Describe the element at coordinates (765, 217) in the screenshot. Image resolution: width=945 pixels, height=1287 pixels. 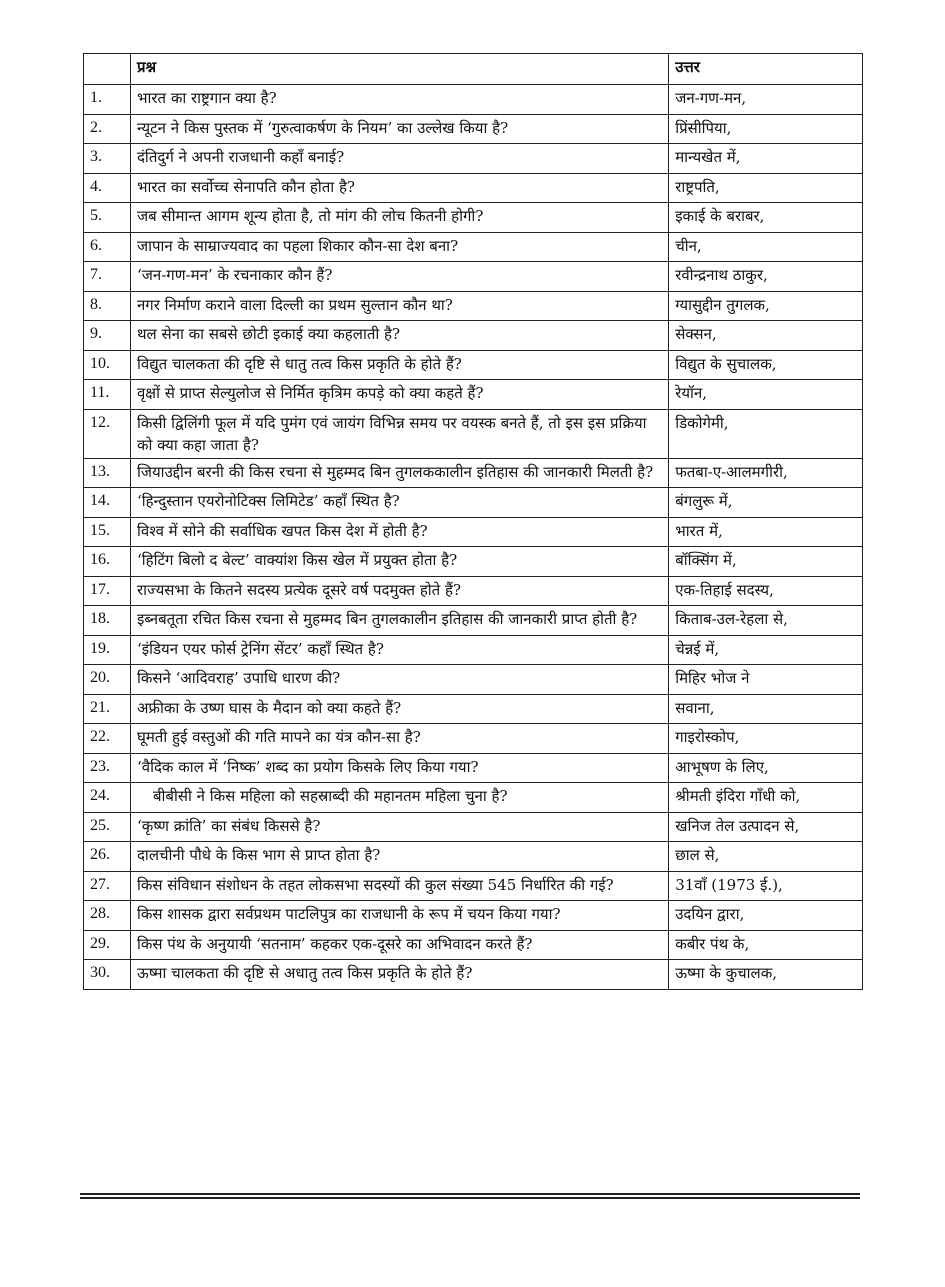
I see `row-answer: इकाई के बराबर,` at that location.